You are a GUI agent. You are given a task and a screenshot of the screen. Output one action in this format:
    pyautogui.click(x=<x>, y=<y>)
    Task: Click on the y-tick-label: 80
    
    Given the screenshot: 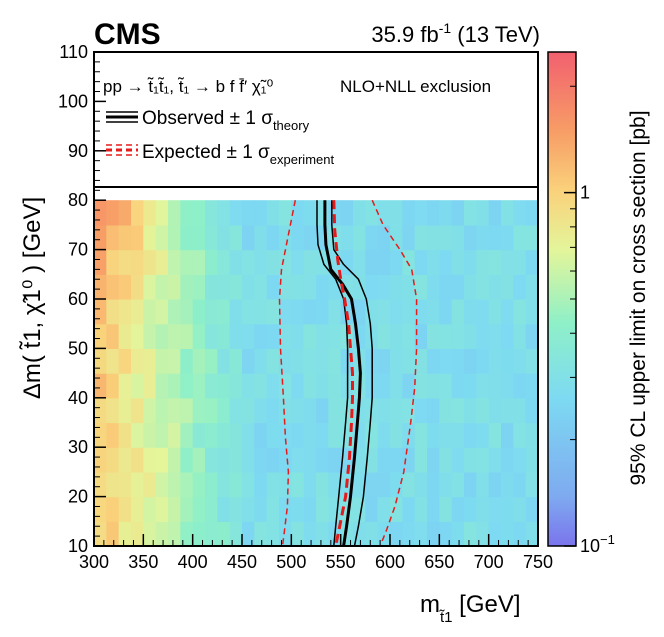 What is the action you would take?
    pyautogui.click(x=78, y=200)
    